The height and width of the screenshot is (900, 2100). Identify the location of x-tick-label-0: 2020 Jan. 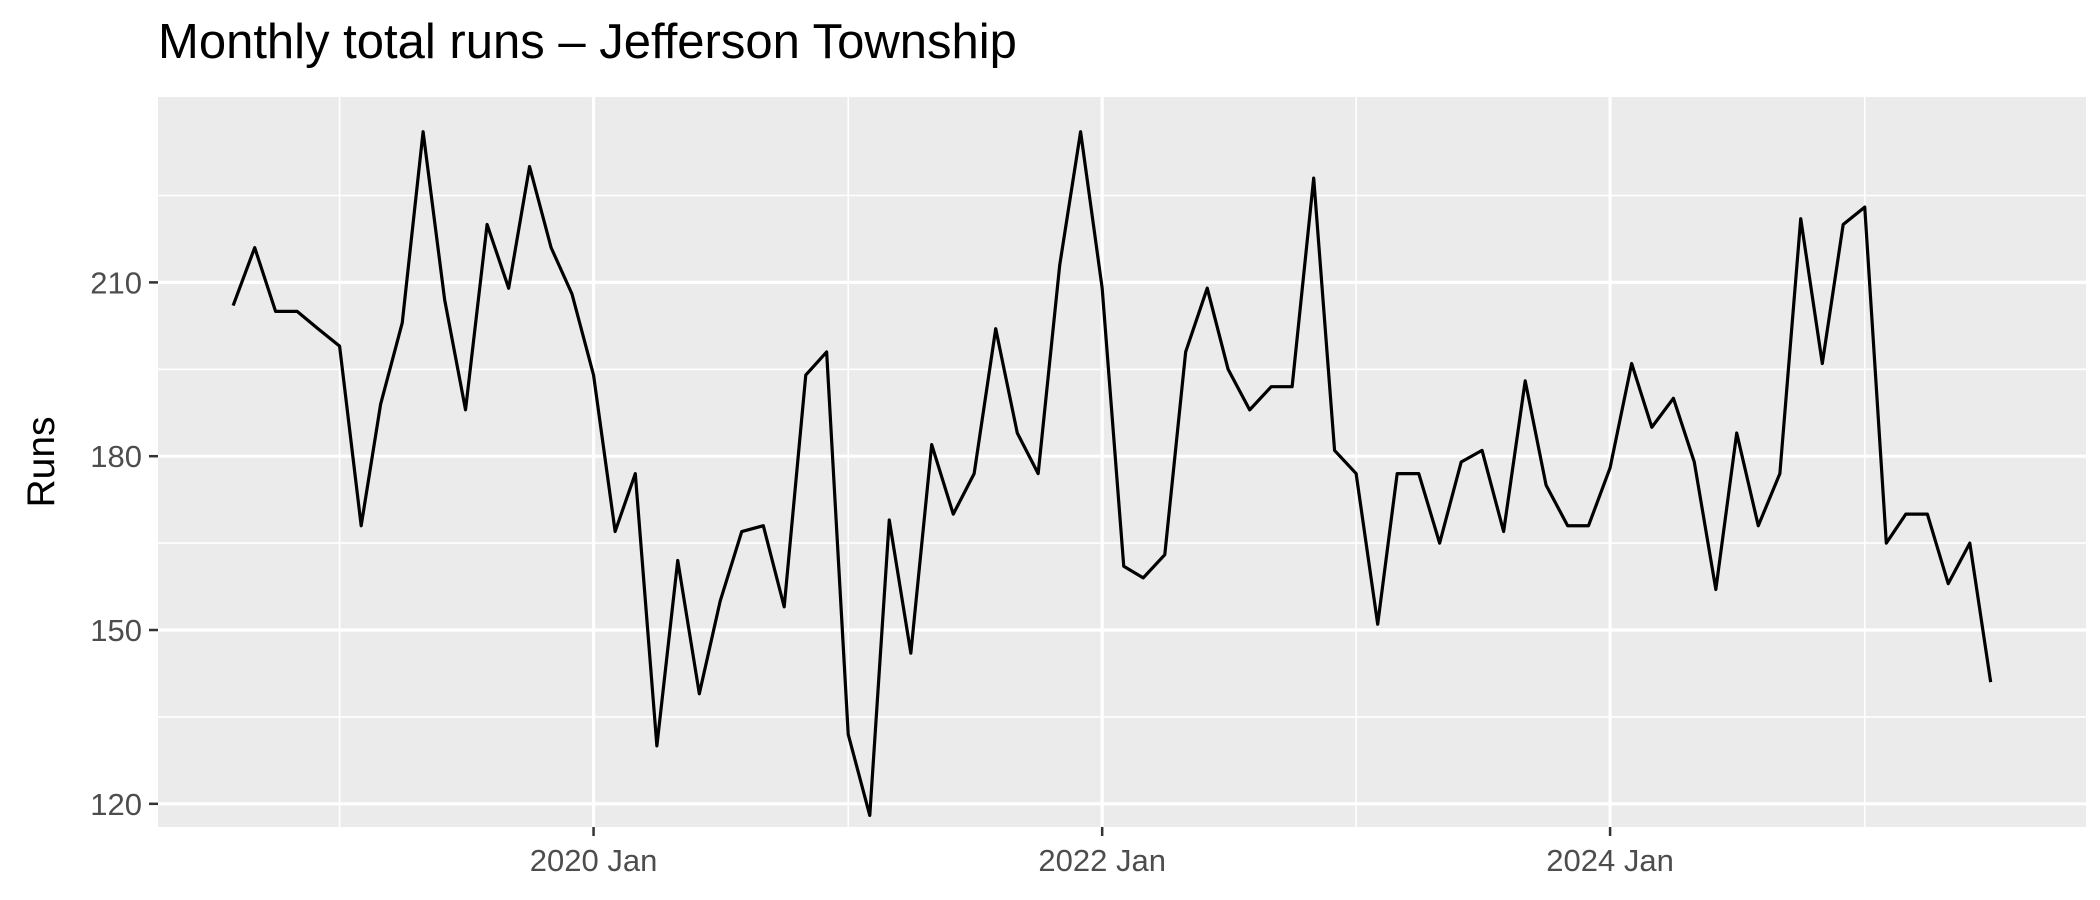
(594, 860).